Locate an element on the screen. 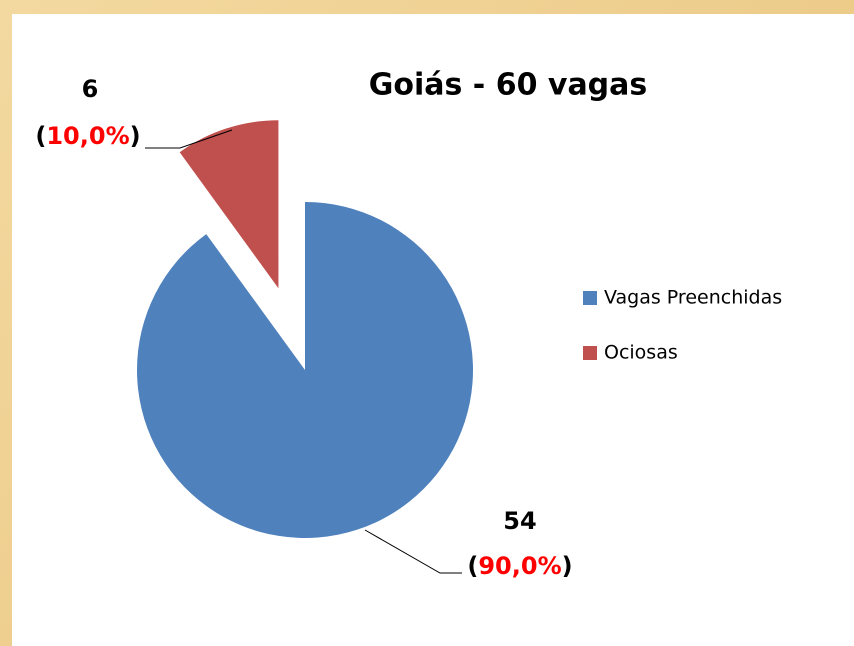  chart-title: Goiás - 60 vagas is located at coordinates (508, 85).